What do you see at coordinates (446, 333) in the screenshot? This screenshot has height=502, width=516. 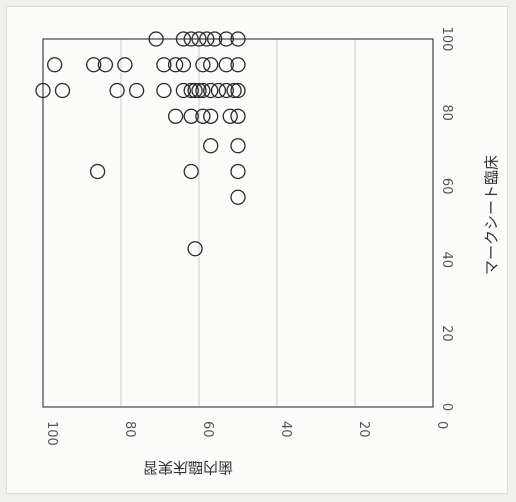 I see `y-tick-label: 20` at bounding box center [446, 333].